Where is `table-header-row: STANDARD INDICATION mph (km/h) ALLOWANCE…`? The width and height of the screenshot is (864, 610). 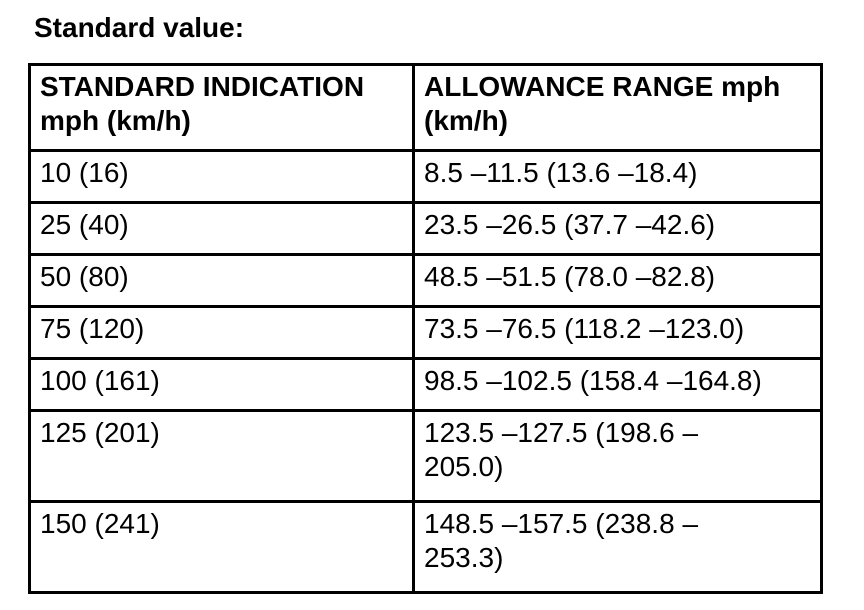 table-header-row: STANDARD INDICATION mph (km/h) ALLOWANCE… is located at coordinates (425, 107).